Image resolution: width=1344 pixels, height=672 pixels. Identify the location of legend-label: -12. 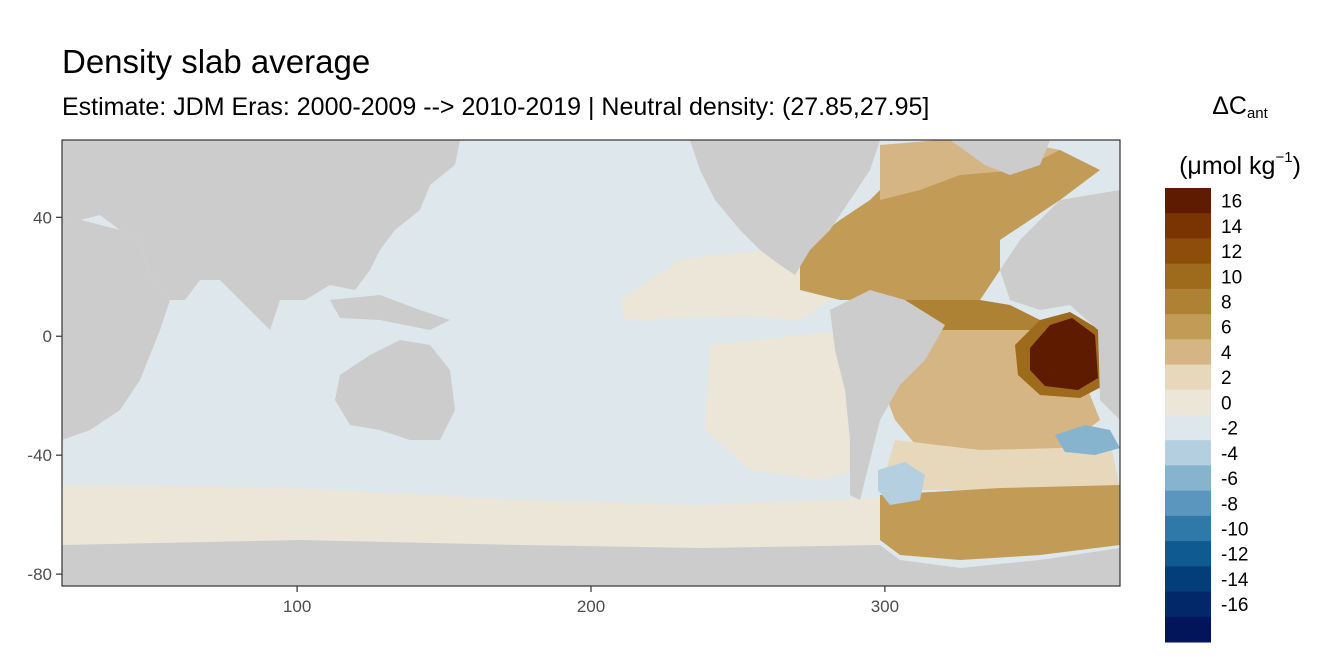
(1234, 555).